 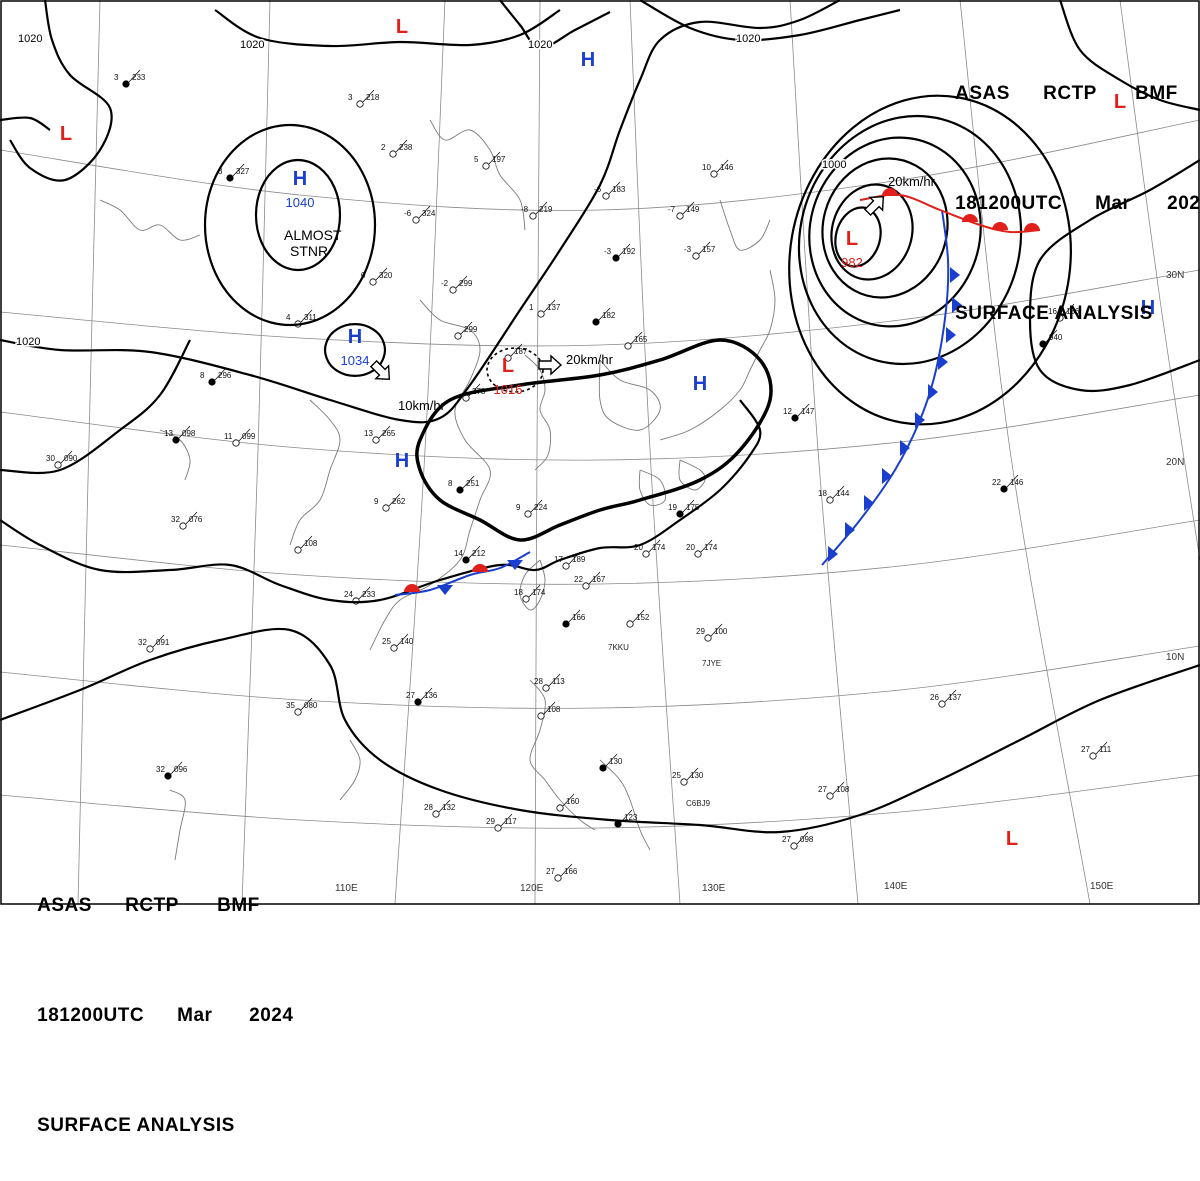 I want to click on station-temperature: 16, so click(x=1052, y=311).